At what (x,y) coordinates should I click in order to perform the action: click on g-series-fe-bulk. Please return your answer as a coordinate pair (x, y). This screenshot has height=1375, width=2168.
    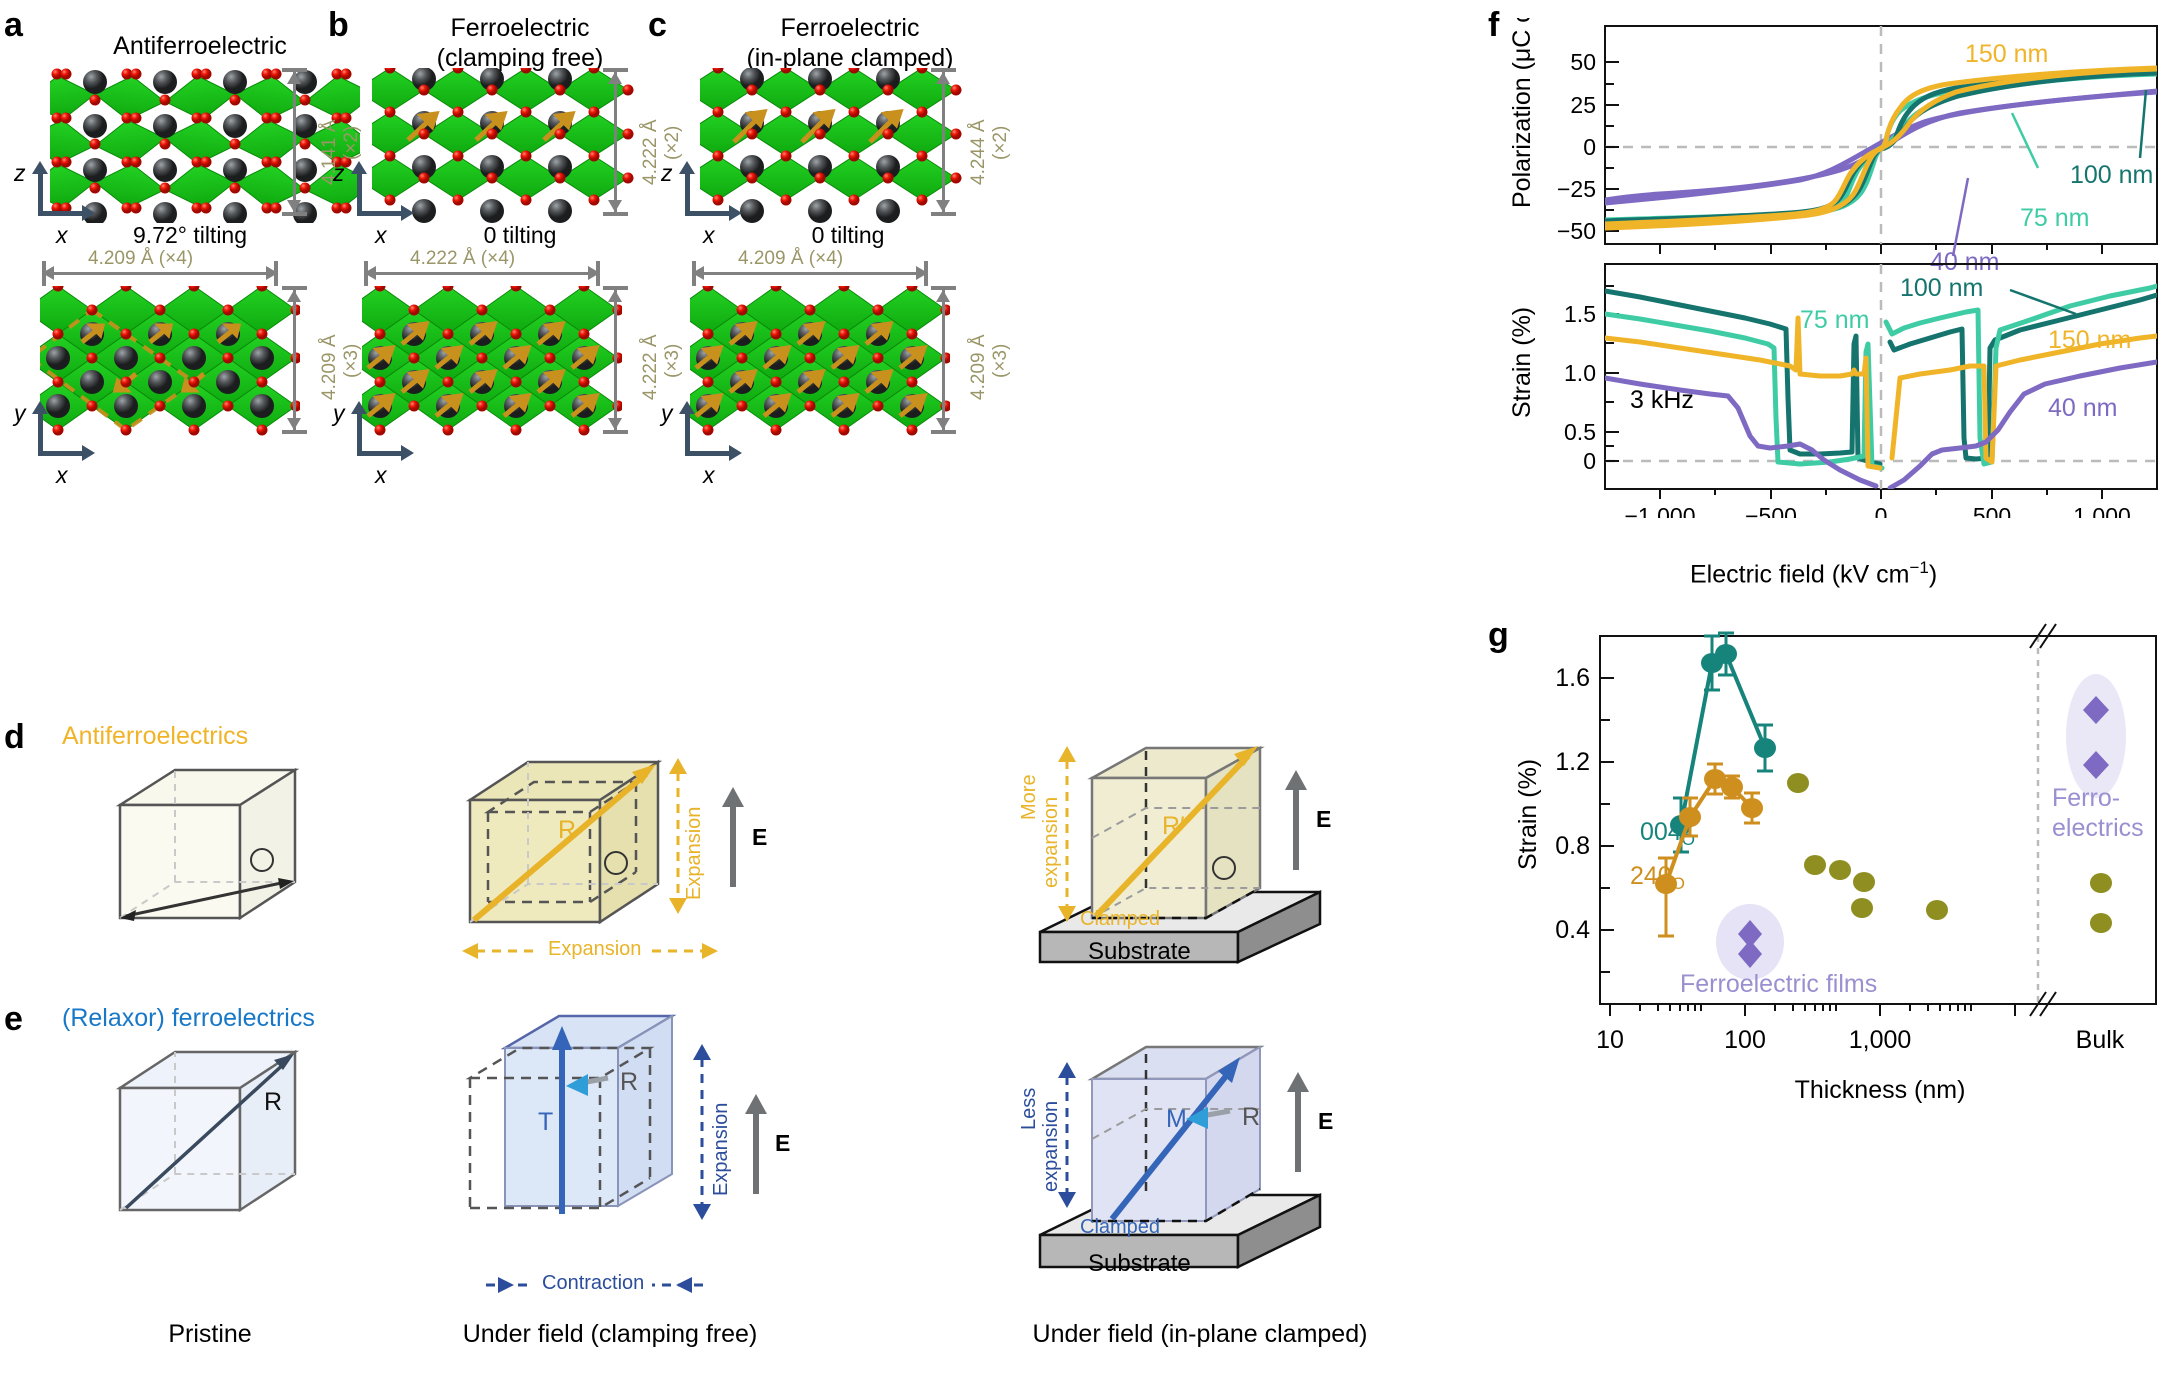
    Looking at the image, I should click on (2096, 737).